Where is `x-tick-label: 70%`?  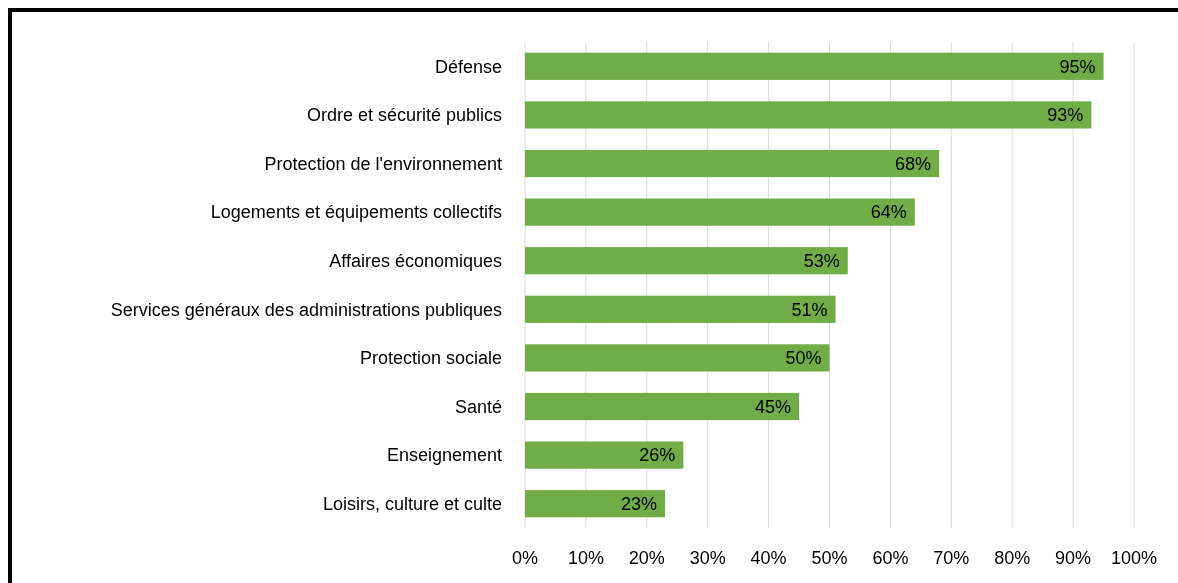
x-tick-label: 70% is located at coordinates (951, 558).